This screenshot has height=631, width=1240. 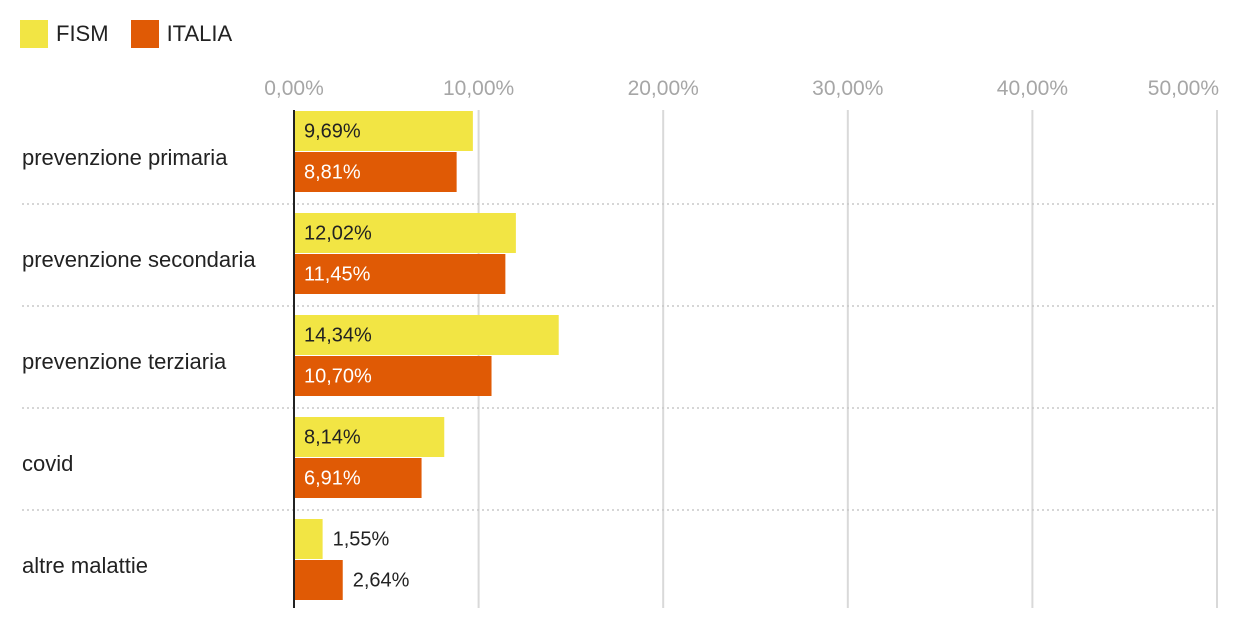 I want to click on legend-label-italia: ITALIA, so click(x=199, y=33).